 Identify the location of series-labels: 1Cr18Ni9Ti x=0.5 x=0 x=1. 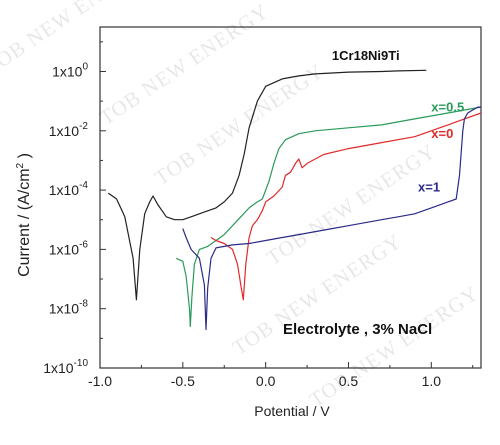
(398, 121).